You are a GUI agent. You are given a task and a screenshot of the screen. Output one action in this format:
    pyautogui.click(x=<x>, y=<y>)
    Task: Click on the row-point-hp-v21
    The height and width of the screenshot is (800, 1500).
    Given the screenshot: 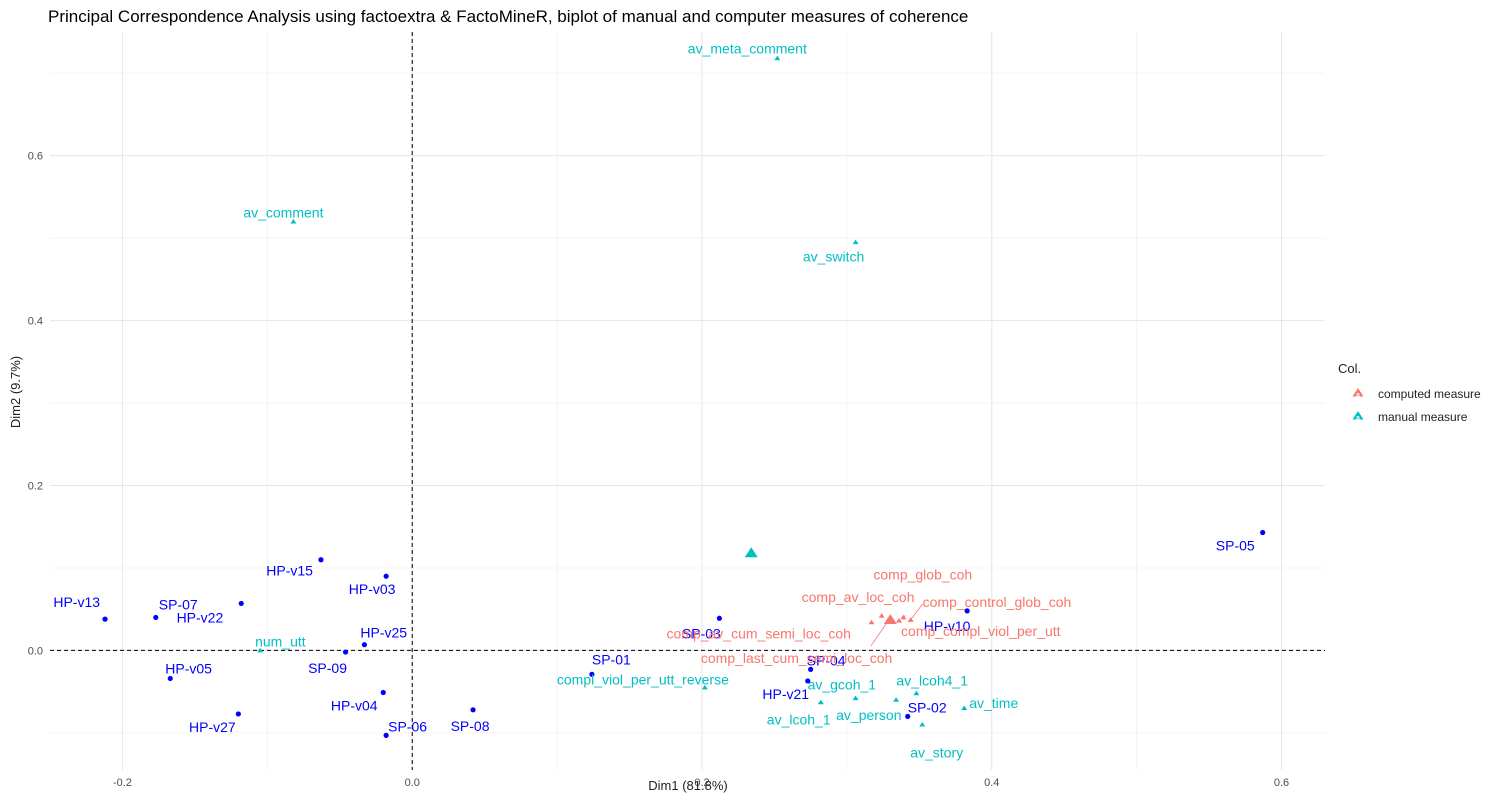 What is the action you would take?
    pyautogui.click(x=808, y=681)
    